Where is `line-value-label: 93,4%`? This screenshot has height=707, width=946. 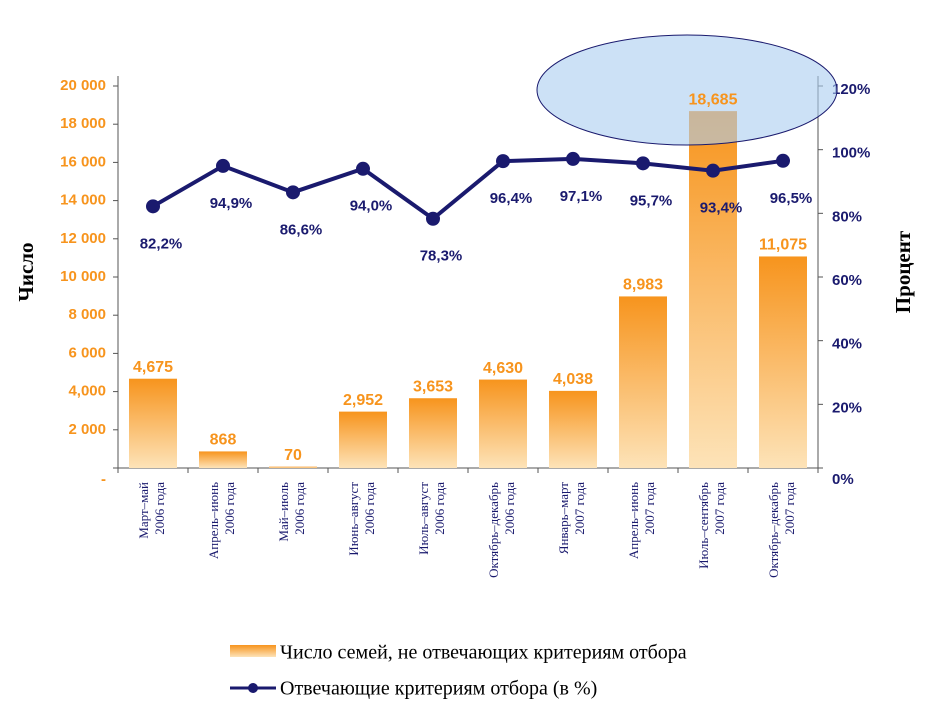 line-value-label: 93,4% is located at coordinates (721, 208).